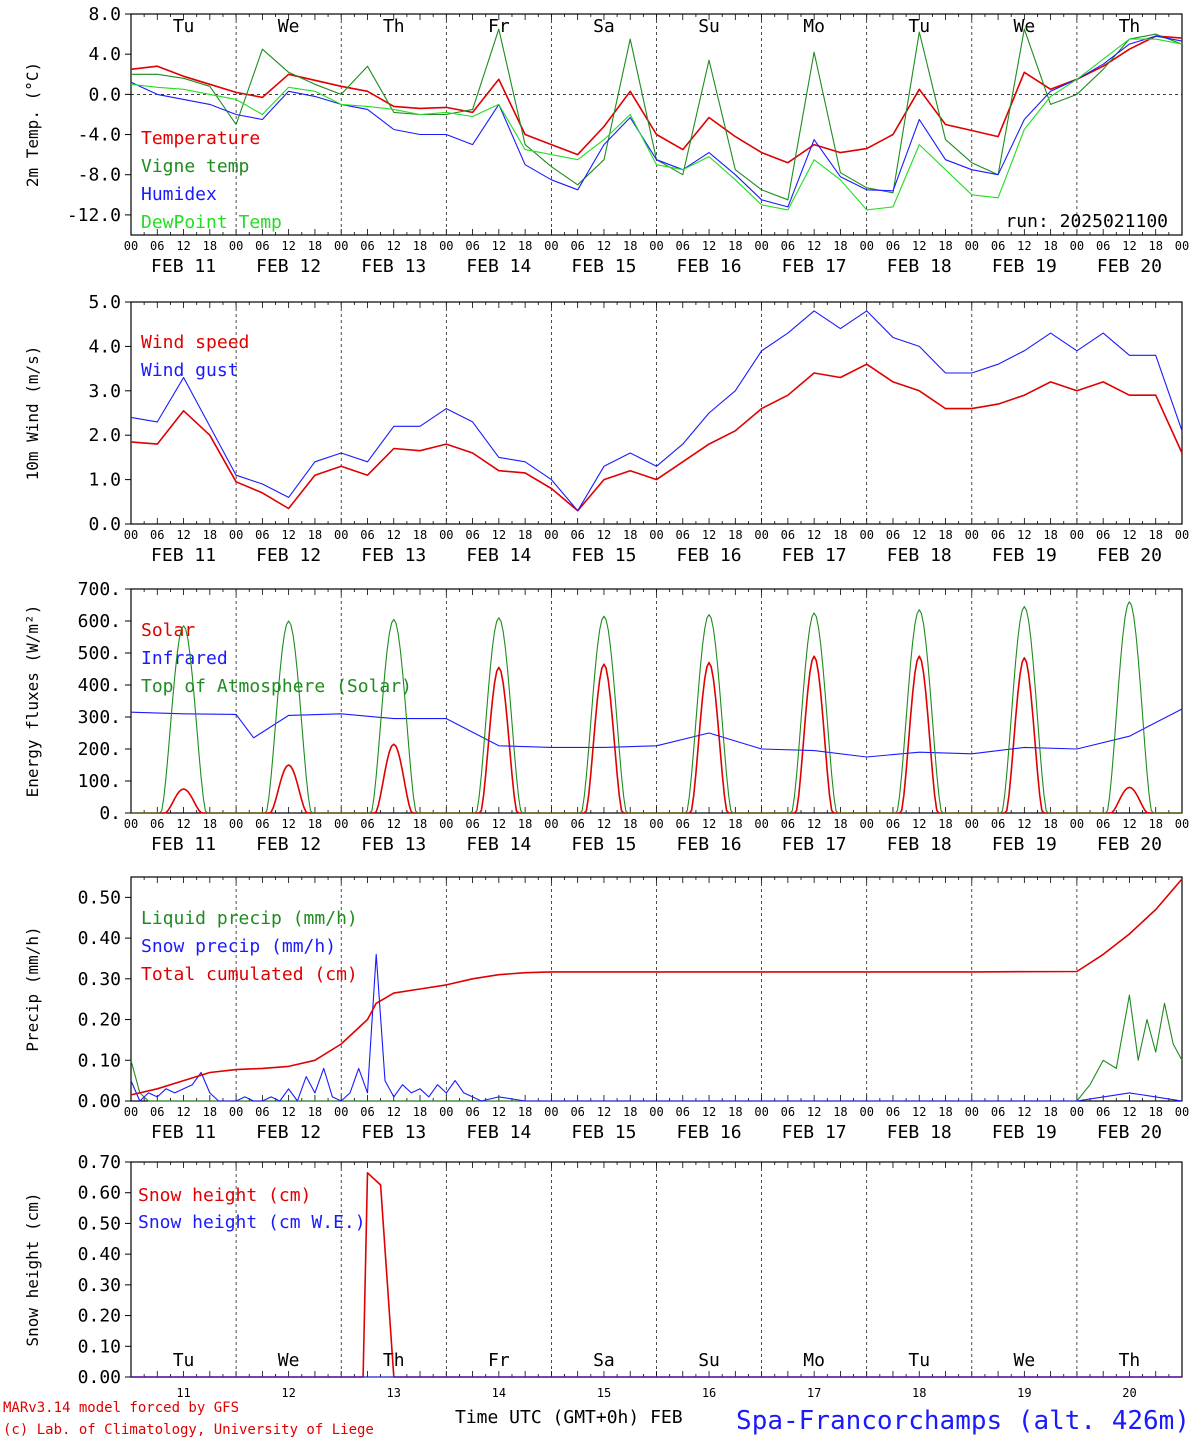 The height and width of the screenshot is (1440, 1194). I want to click on y-tick-label: 700., so click(99, 589).